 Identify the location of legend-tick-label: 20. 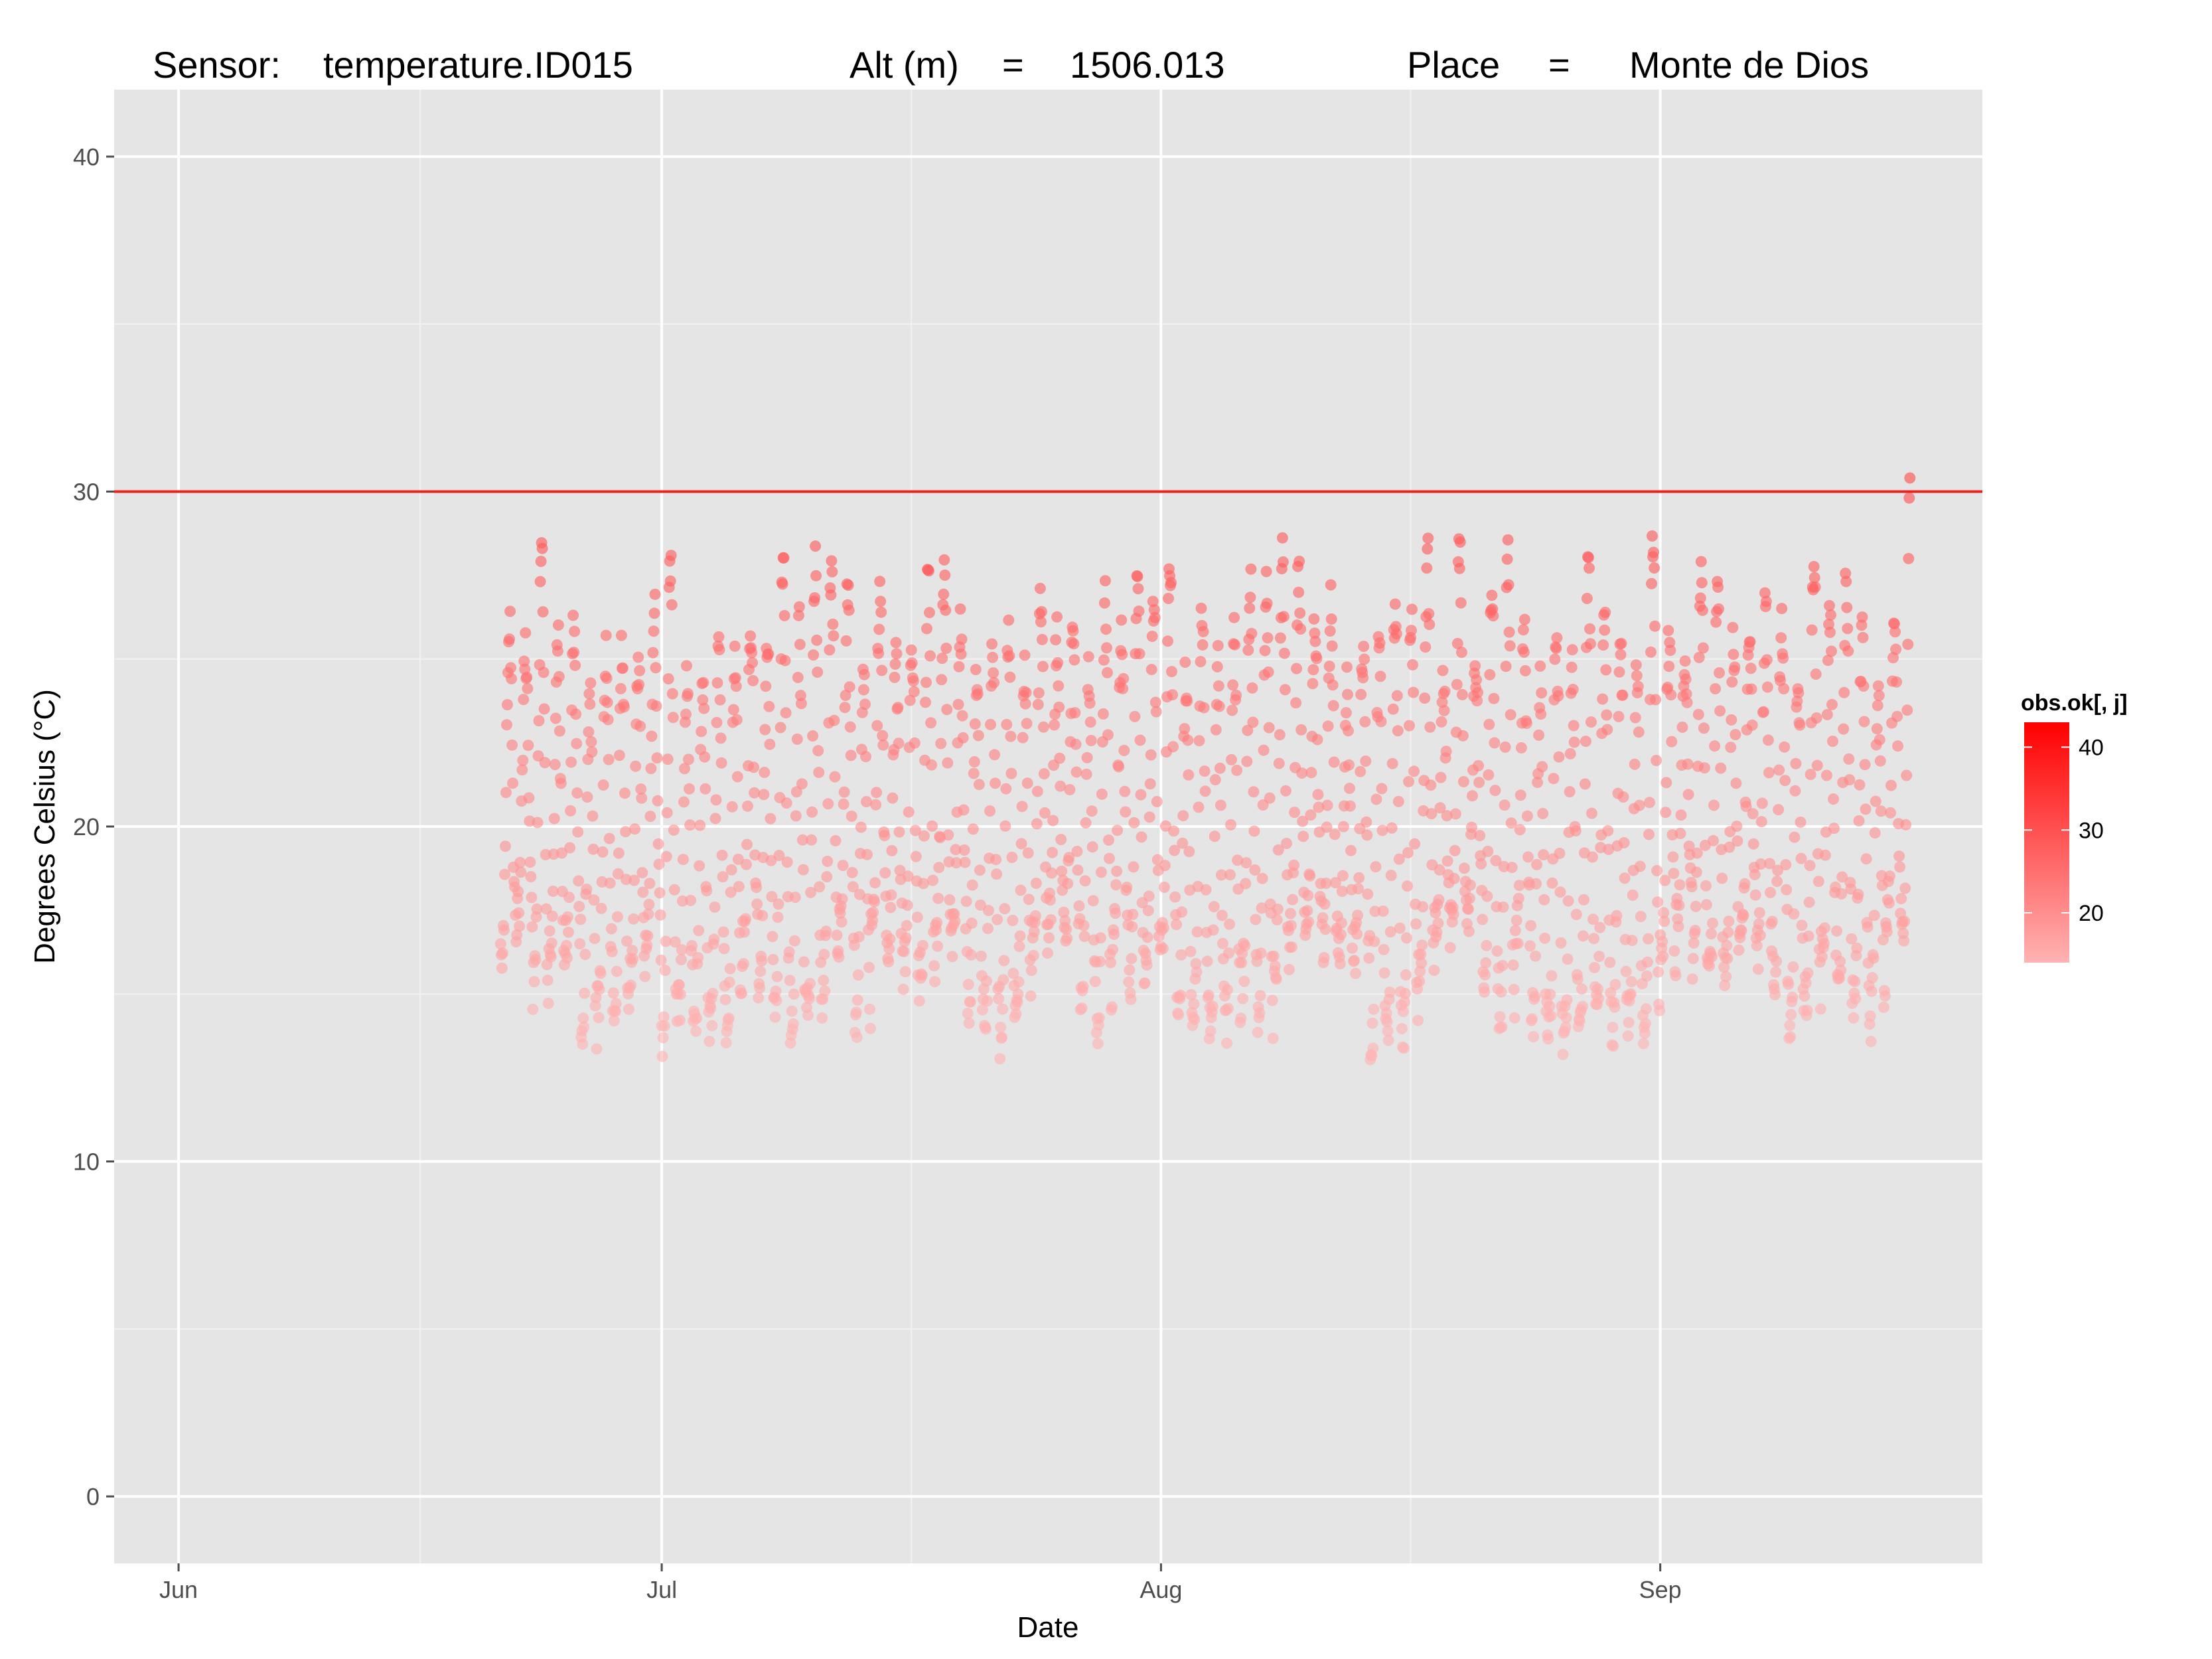
(2092, 913).